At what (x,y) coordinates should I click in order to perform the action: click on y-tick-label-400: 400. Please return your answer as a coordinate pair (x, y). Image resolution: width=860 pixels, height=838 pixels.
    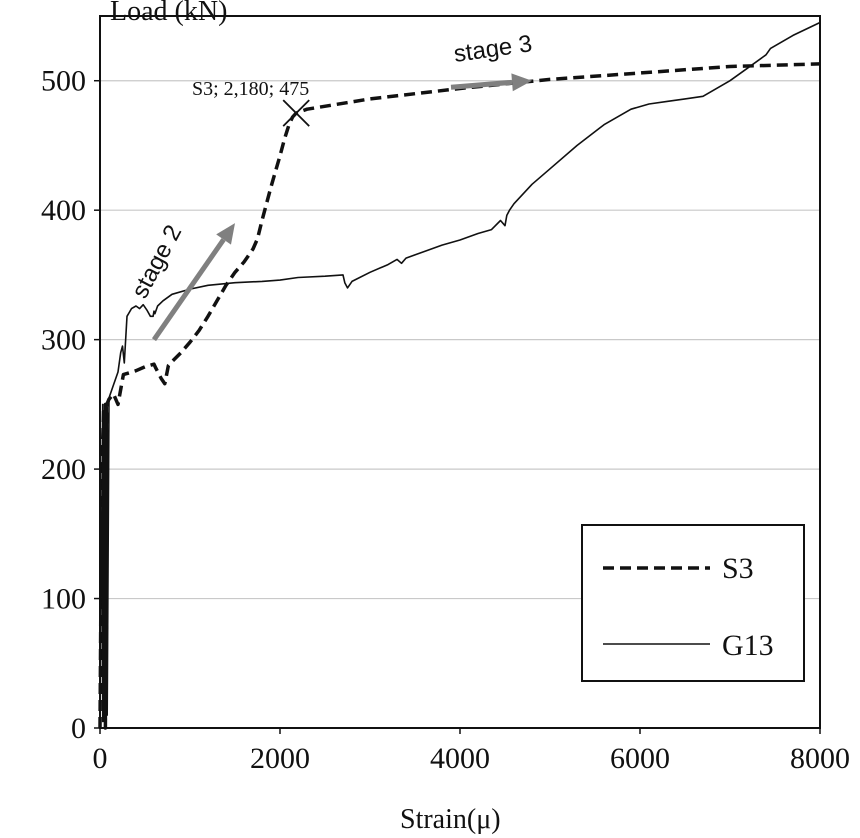
    Looking at the image, I should click on (63, 210).